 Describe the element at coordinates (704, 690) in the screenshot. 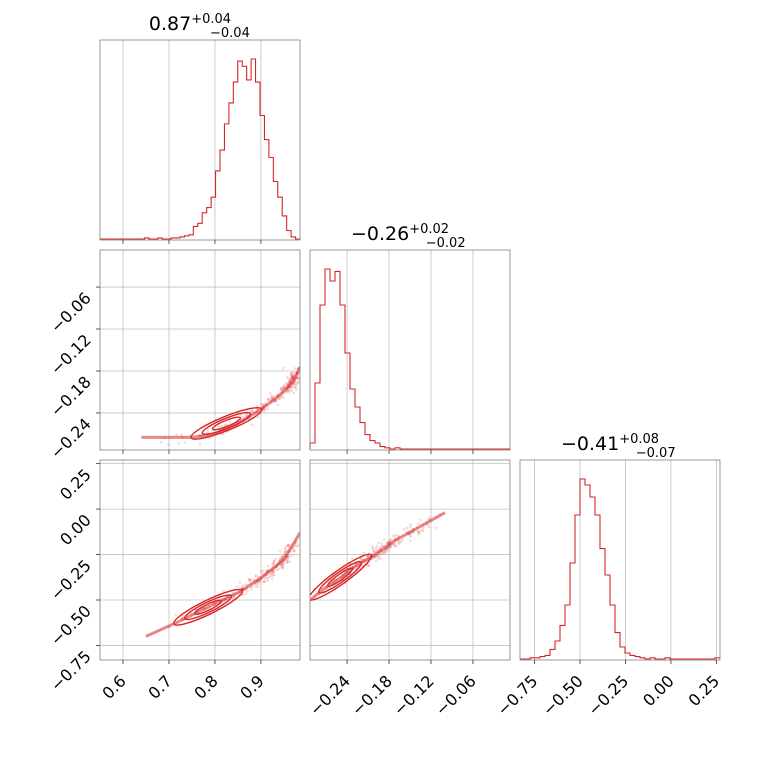

I see `x-tick-label: 0.25` at that location.